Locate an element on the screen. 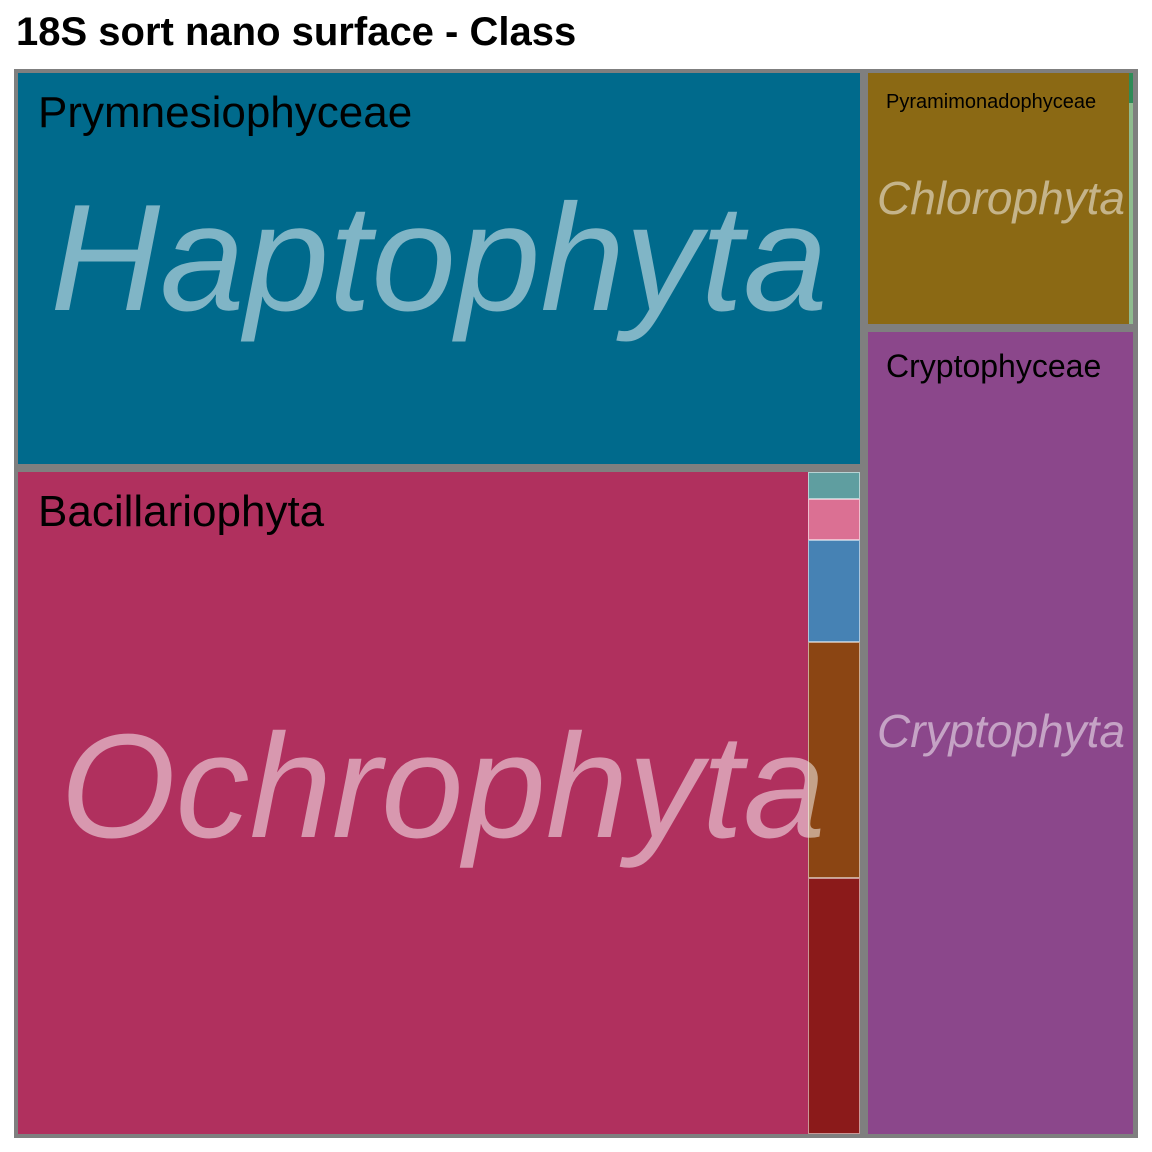 Image resolution: width=1152 pixels, height=1152 pixels. treemap-tile-pyramimonadophyceae is located at coordinates (998, 198).